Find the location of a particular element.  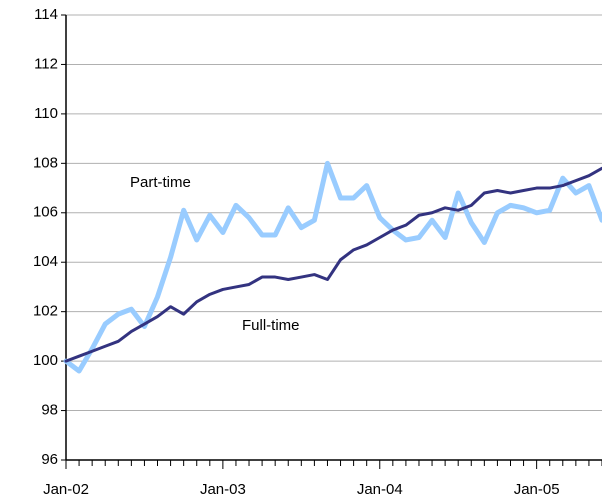

series-annotation: Full-time is located at coordinates (271, 325).